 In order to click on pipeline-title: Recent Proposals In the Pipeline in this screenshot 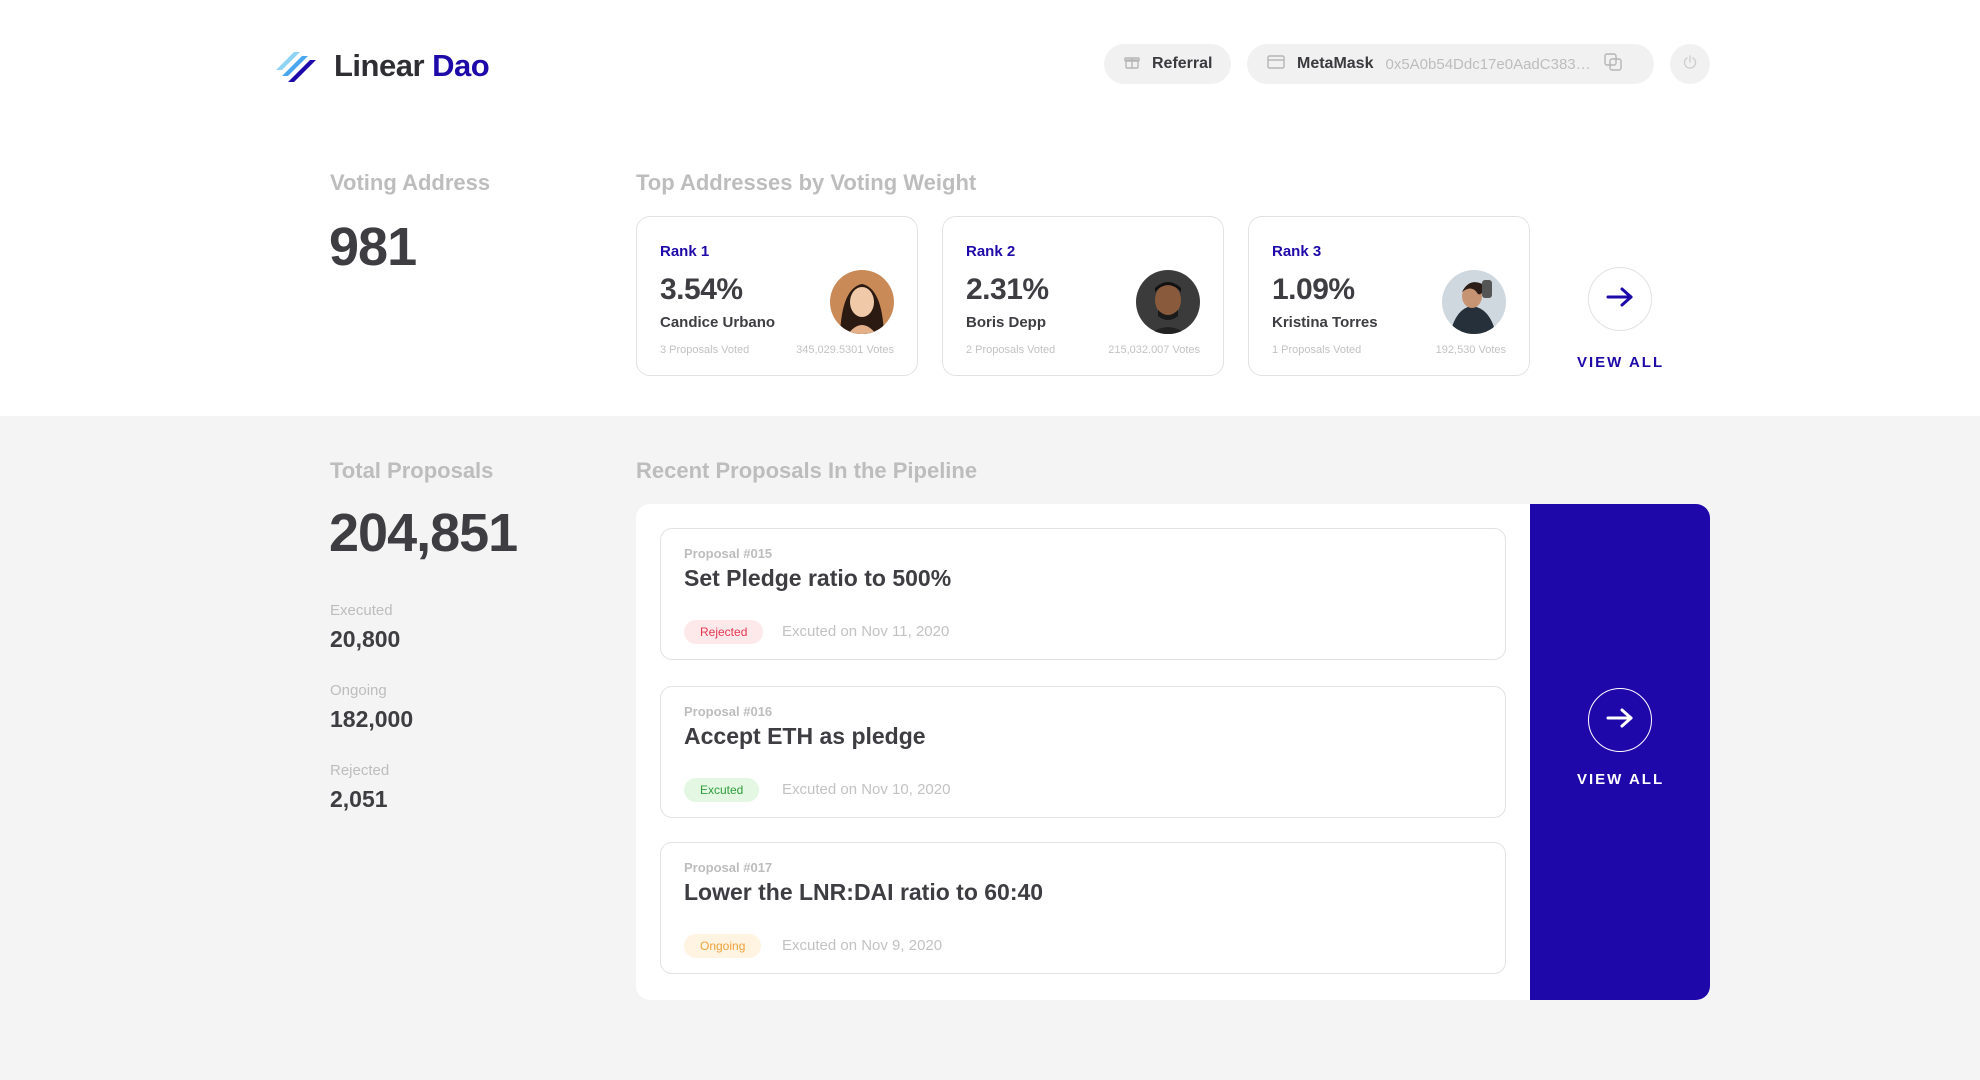, I will do `click(807, 470)`.